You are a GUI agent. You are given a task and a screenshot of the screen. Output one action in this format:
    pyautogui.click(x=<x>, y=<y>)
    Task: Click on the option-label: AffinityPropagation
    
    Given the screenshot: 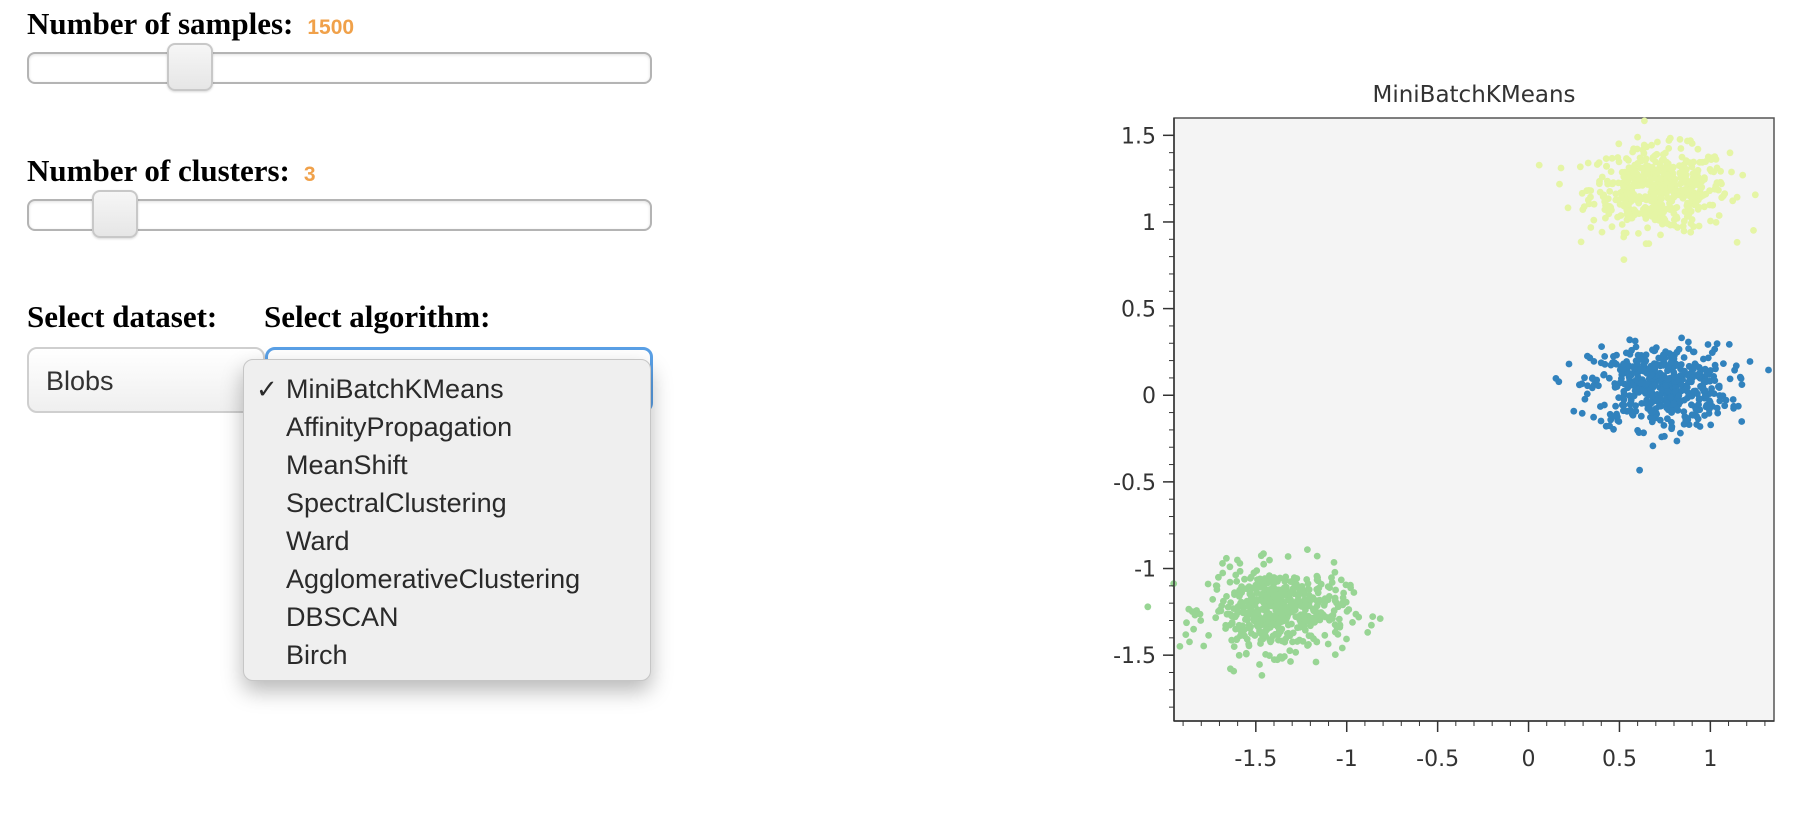 What is the action you would take?
    pyautogui.click(x=399, y=427)
    